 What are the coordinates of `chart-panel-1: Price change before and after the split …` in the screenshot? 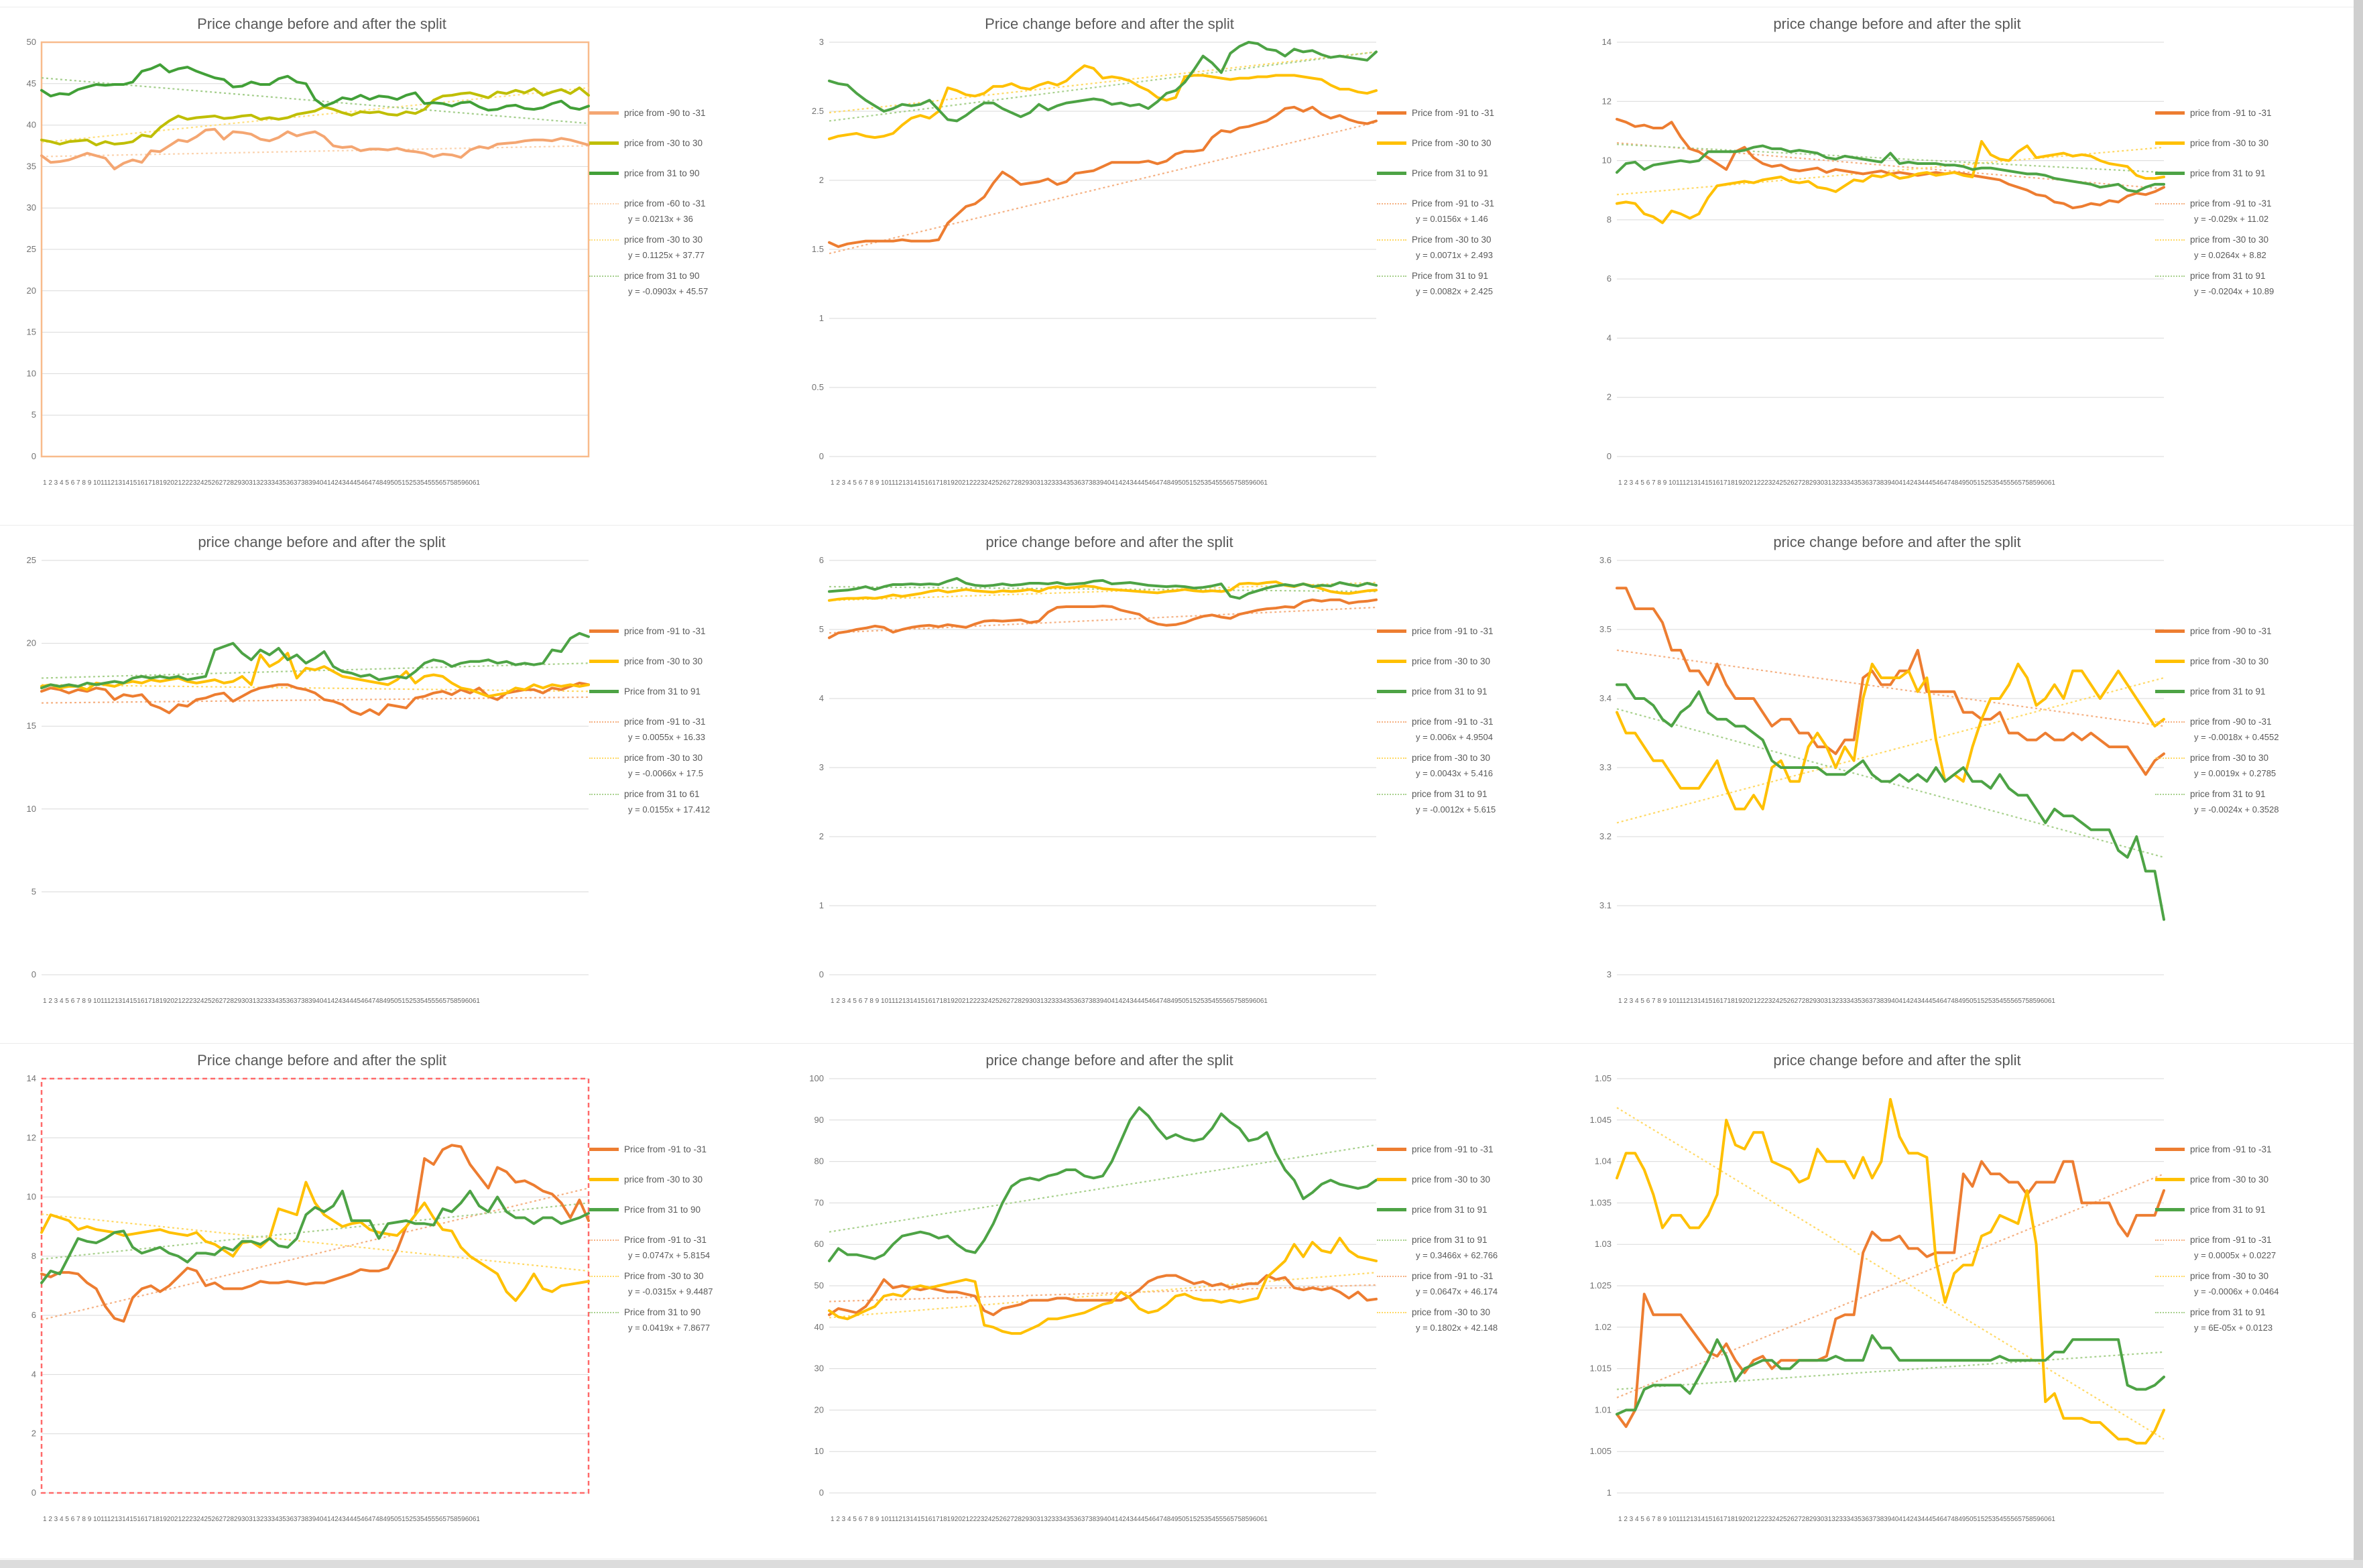 It's located at (394, 267).